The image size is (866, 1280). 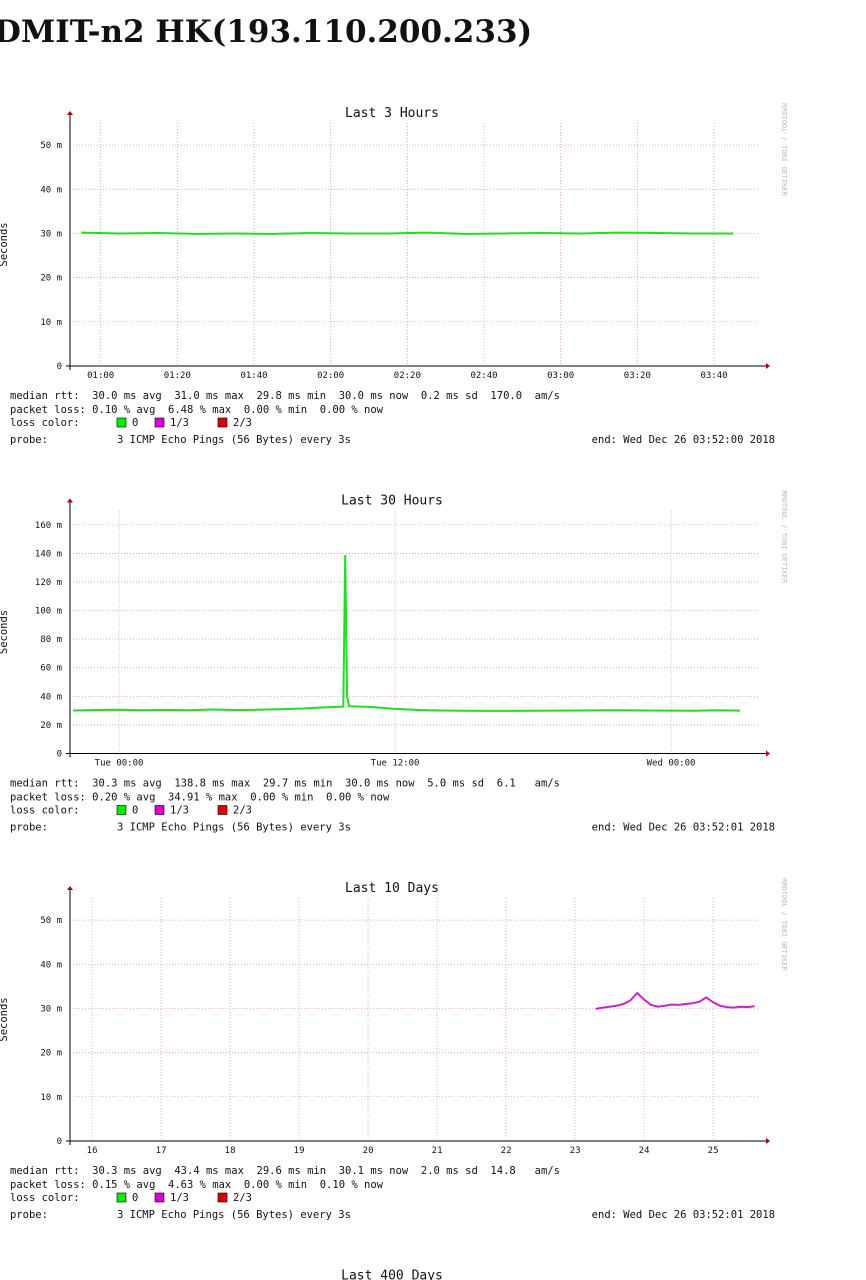 I want to click on y-tick-label: 160 m, so click(x=48, y=526).